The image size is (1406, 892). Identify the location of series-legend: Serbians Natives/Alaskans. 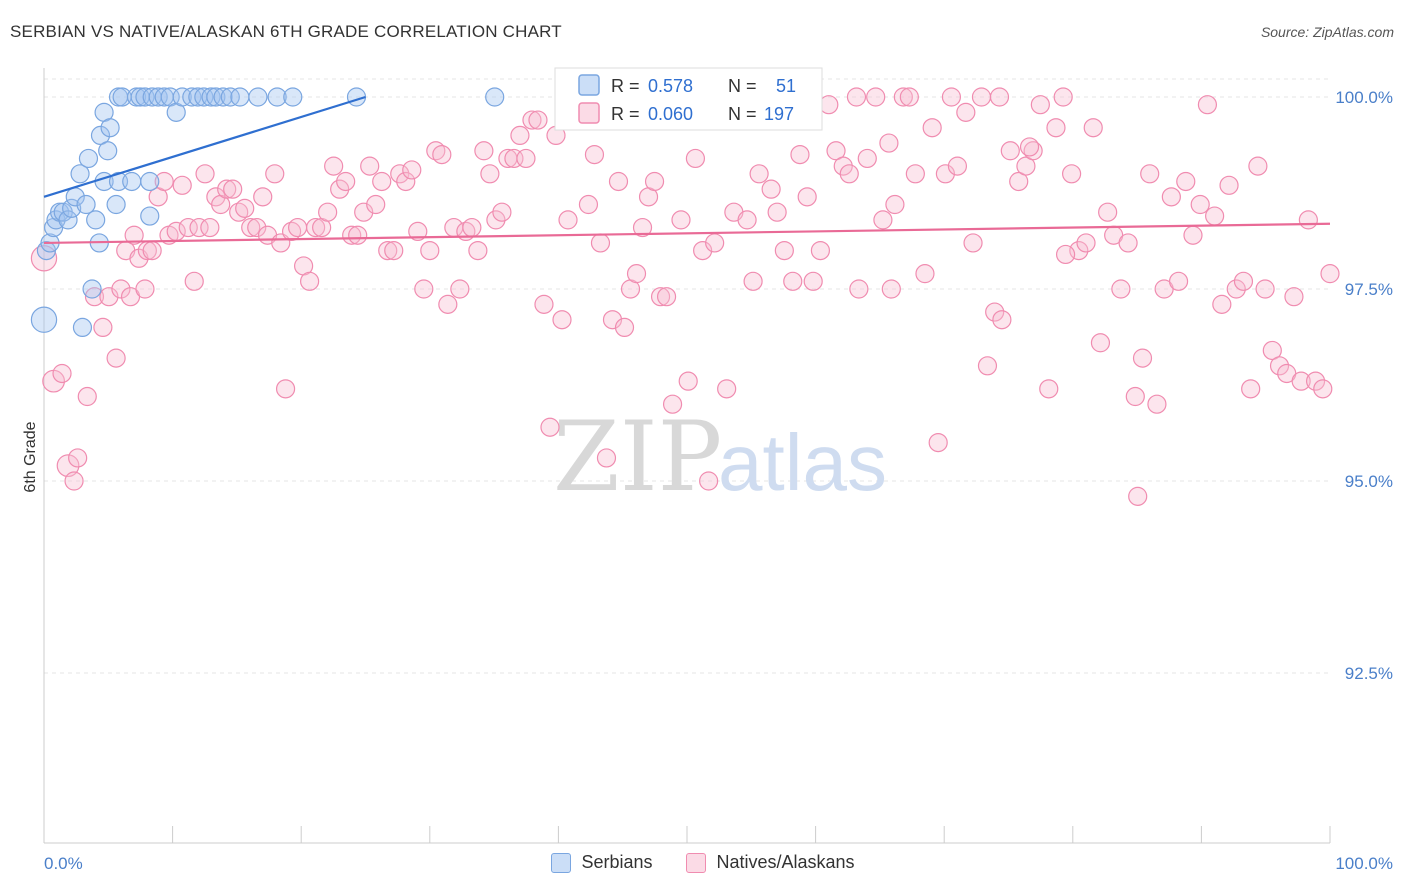
(703, 862).